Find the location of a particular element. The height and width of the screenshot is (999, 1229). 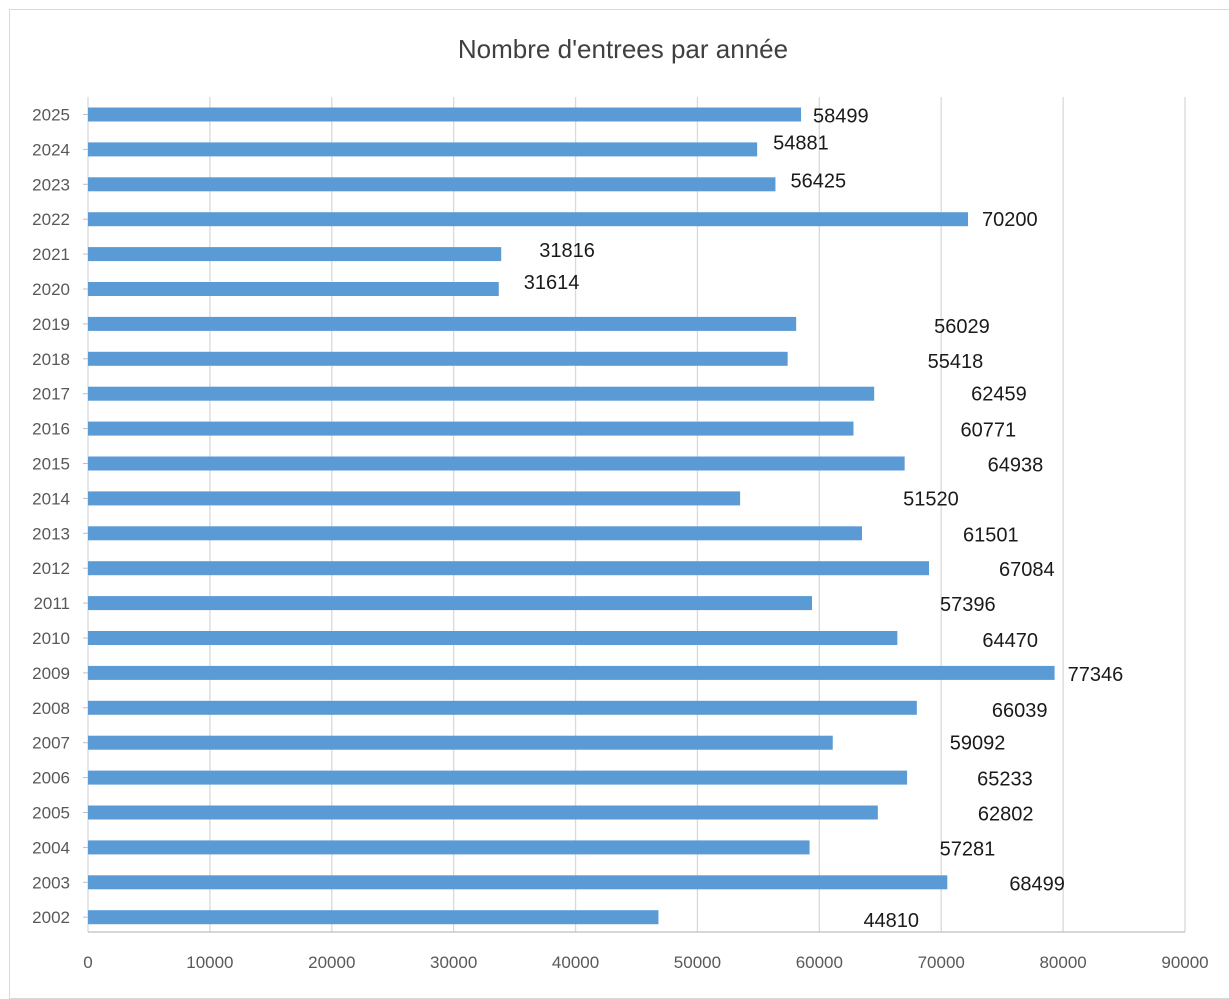

y-tick-label: 2012 is located at coordinates (51, 568).